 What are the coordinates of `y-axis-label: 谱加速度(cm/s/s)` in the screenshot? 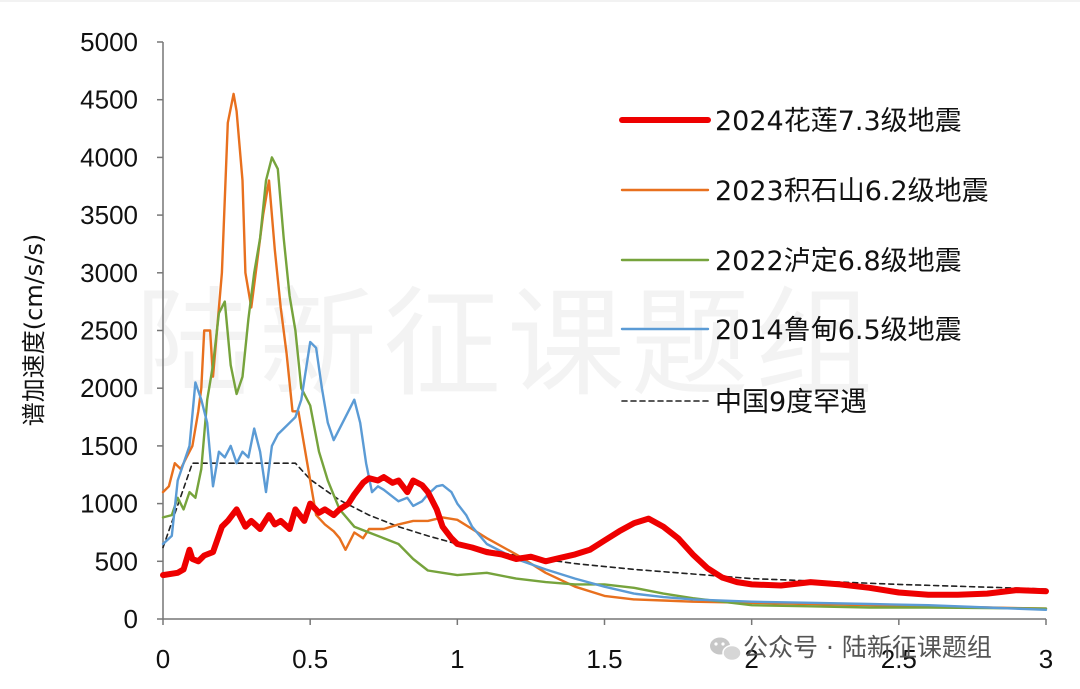 It's located at (34, 330).